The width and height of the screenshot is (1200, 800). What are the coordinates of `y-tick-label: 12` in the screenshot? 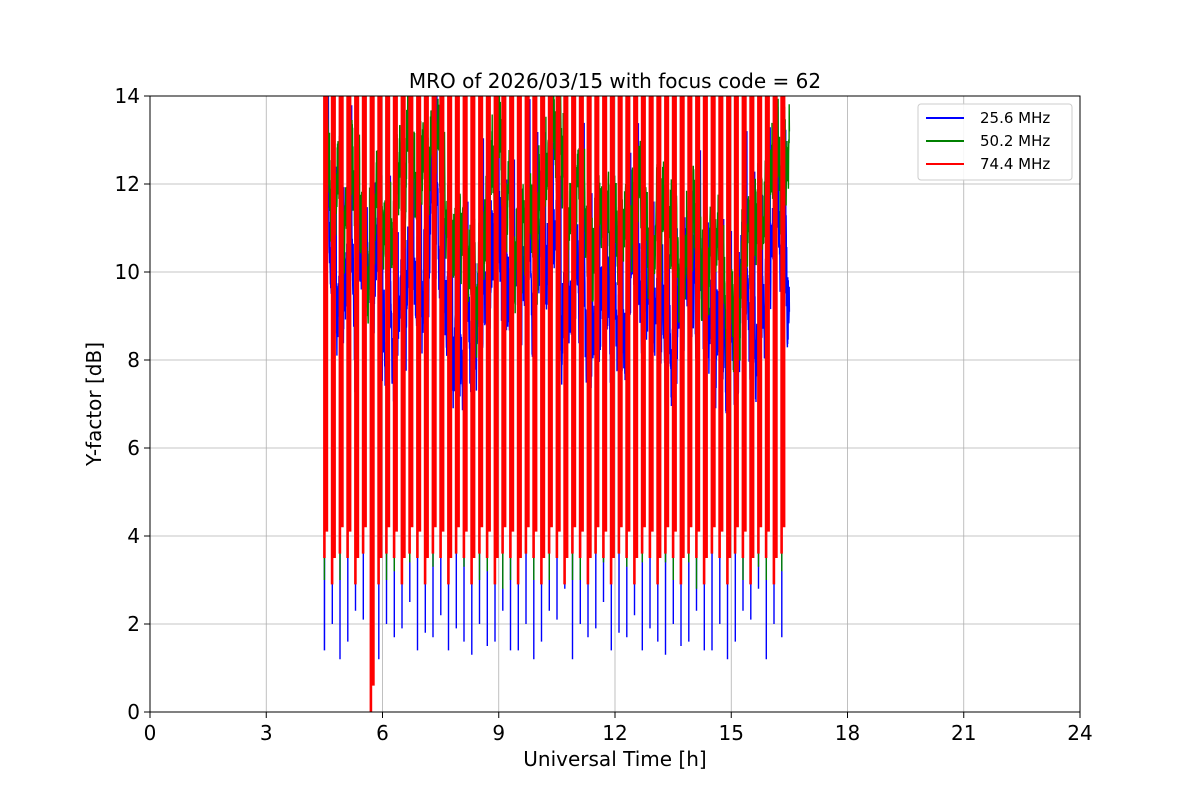 It's located at (127, 184).